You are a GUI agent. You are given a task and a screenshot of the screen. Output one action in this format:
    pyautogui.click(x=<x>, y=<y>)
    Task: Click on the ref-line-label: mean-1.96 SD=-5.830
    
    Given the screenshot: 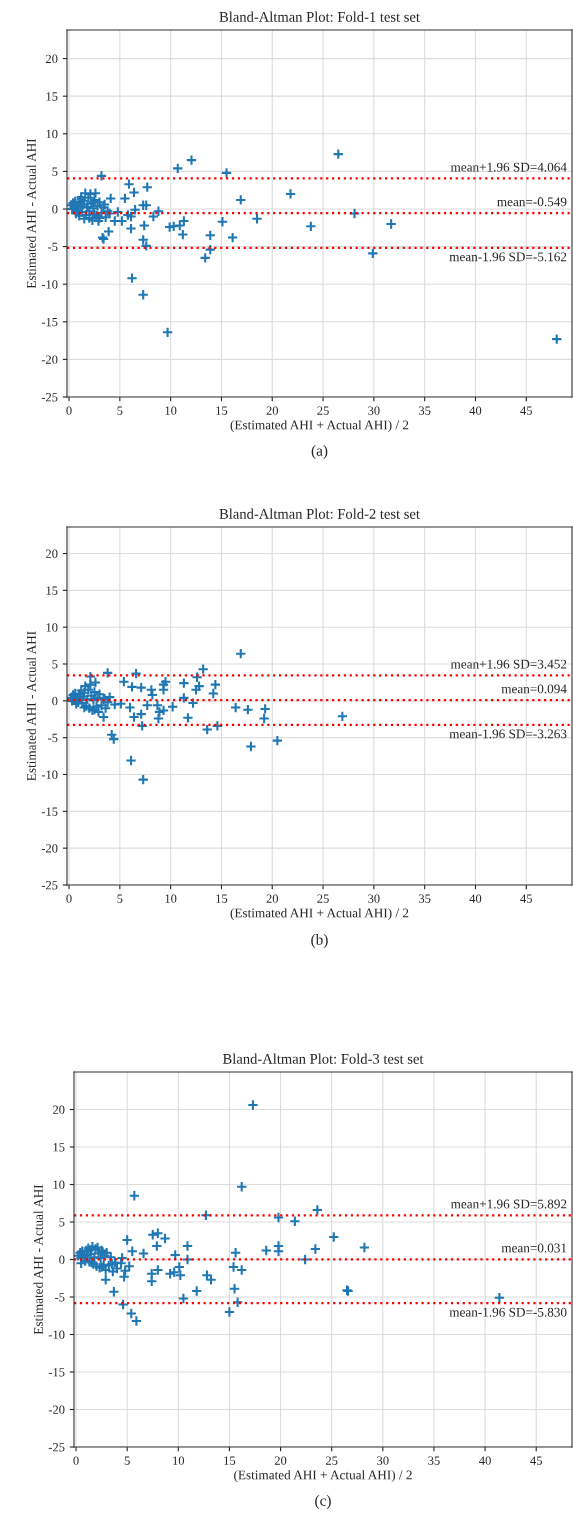 What is the action you would take?
    pyautogui.click(x=508, y=1312)
    